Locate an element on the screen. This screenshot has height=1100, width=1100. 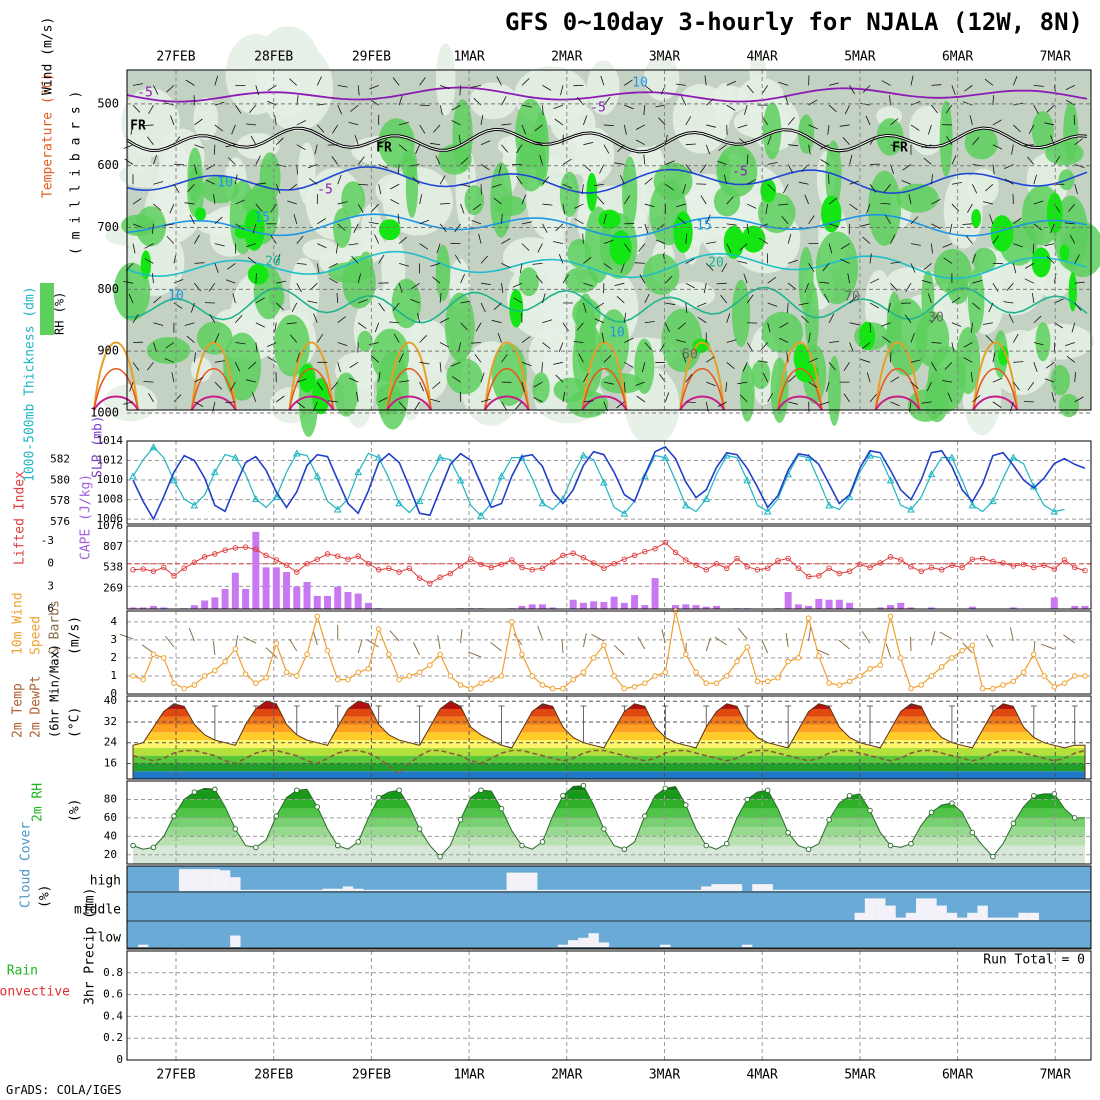
wind10-speed-label: Speed is located at coordinates (36, 635).